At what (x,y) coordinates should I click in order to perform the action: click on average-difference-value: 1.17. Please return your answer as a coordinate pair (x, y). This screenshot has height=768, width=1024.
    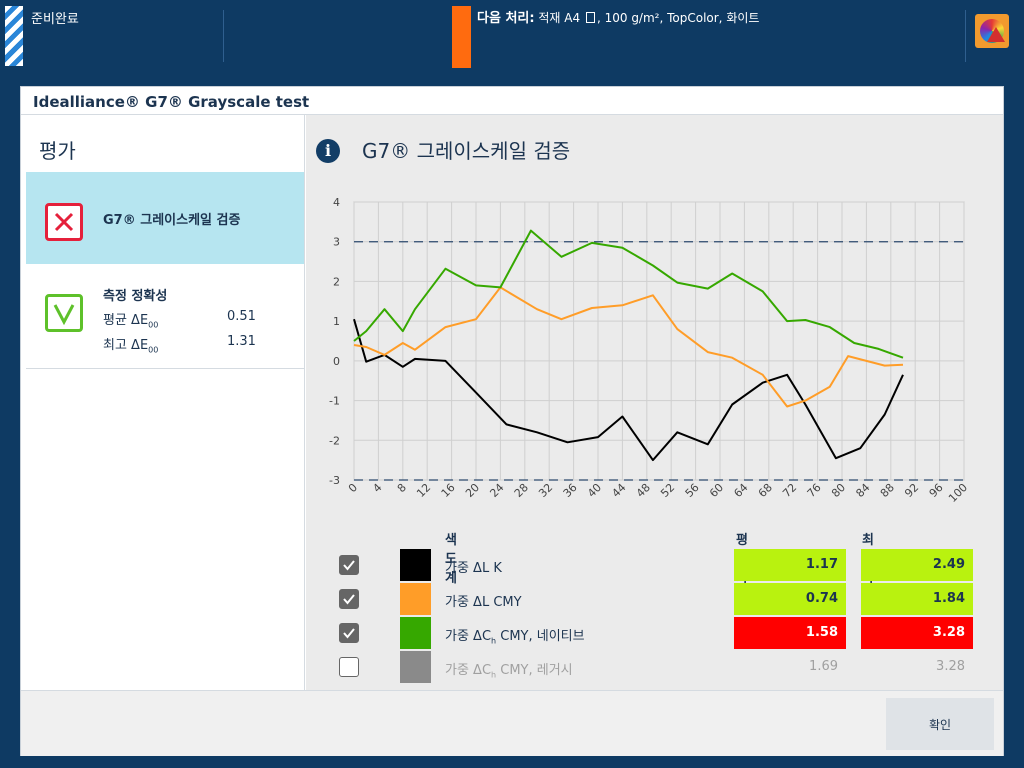
    Looking at the image, I should click on (790, 565).